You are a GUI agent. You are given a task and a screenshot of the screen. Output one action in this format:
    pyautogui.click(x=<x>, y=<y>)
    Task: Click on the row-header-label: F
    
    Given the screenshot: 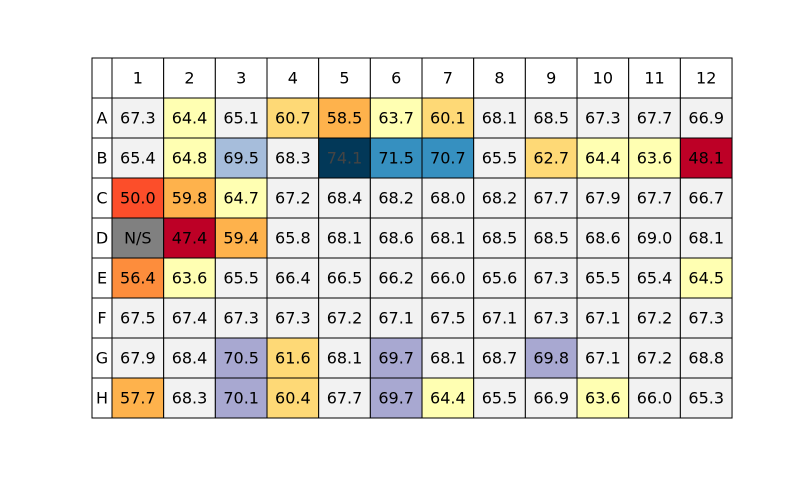 What is the action you would take?
    pyautogui.click(x=101, y=318)
    